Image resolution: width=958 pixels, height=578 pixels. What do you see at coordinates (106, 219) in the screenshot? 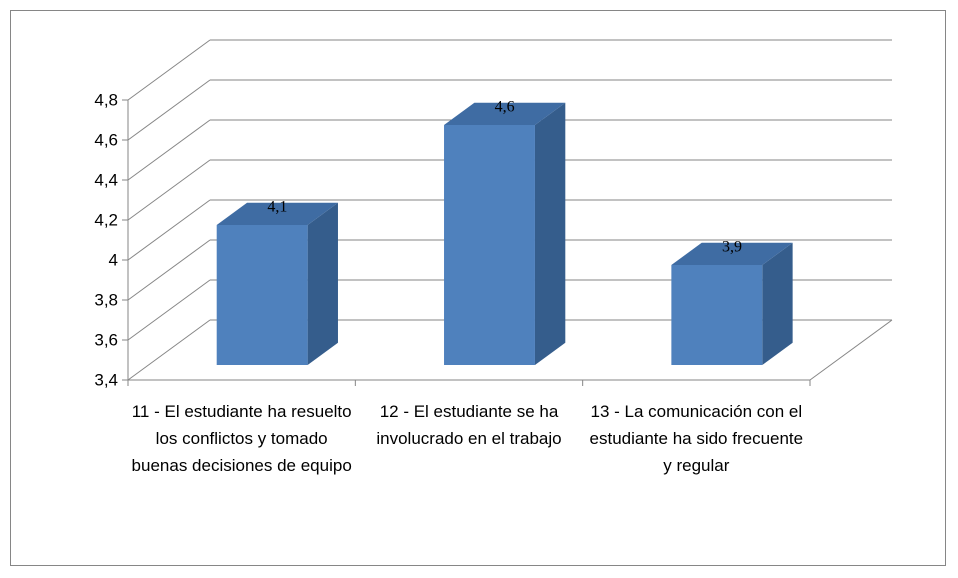
I see `y-tick-label: 4,2` at bounding box center [106, 219].